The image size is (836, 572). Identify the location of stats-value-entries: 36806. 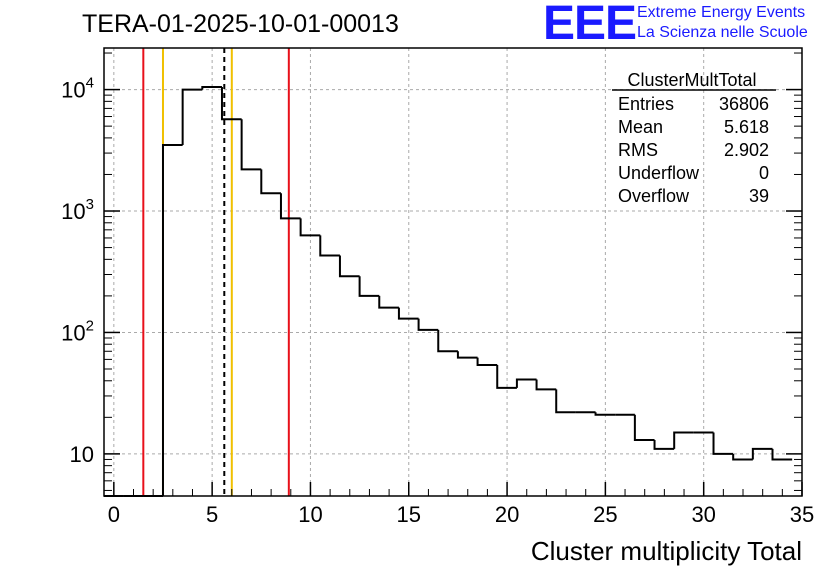
(744, 104).